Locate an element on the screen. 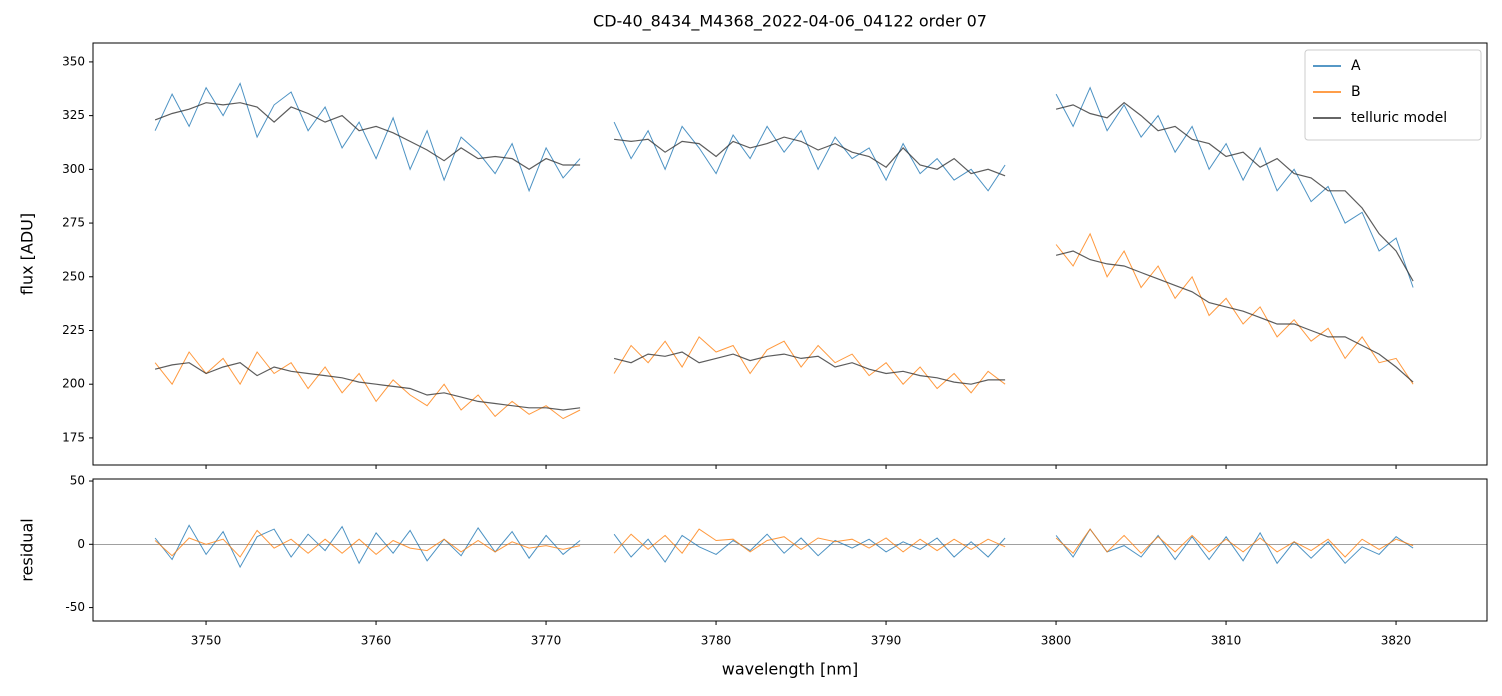 This screenshot has height=696, width=1502. y-tick-label: 175 is located at coordinates (73, 437).